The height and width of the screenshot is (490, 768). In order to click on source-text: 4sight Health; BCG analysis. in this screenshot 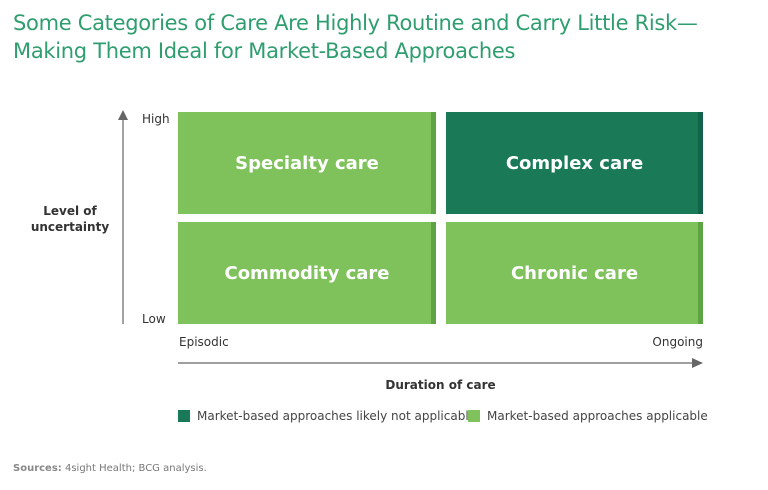, I will do `click(135, 468)`.